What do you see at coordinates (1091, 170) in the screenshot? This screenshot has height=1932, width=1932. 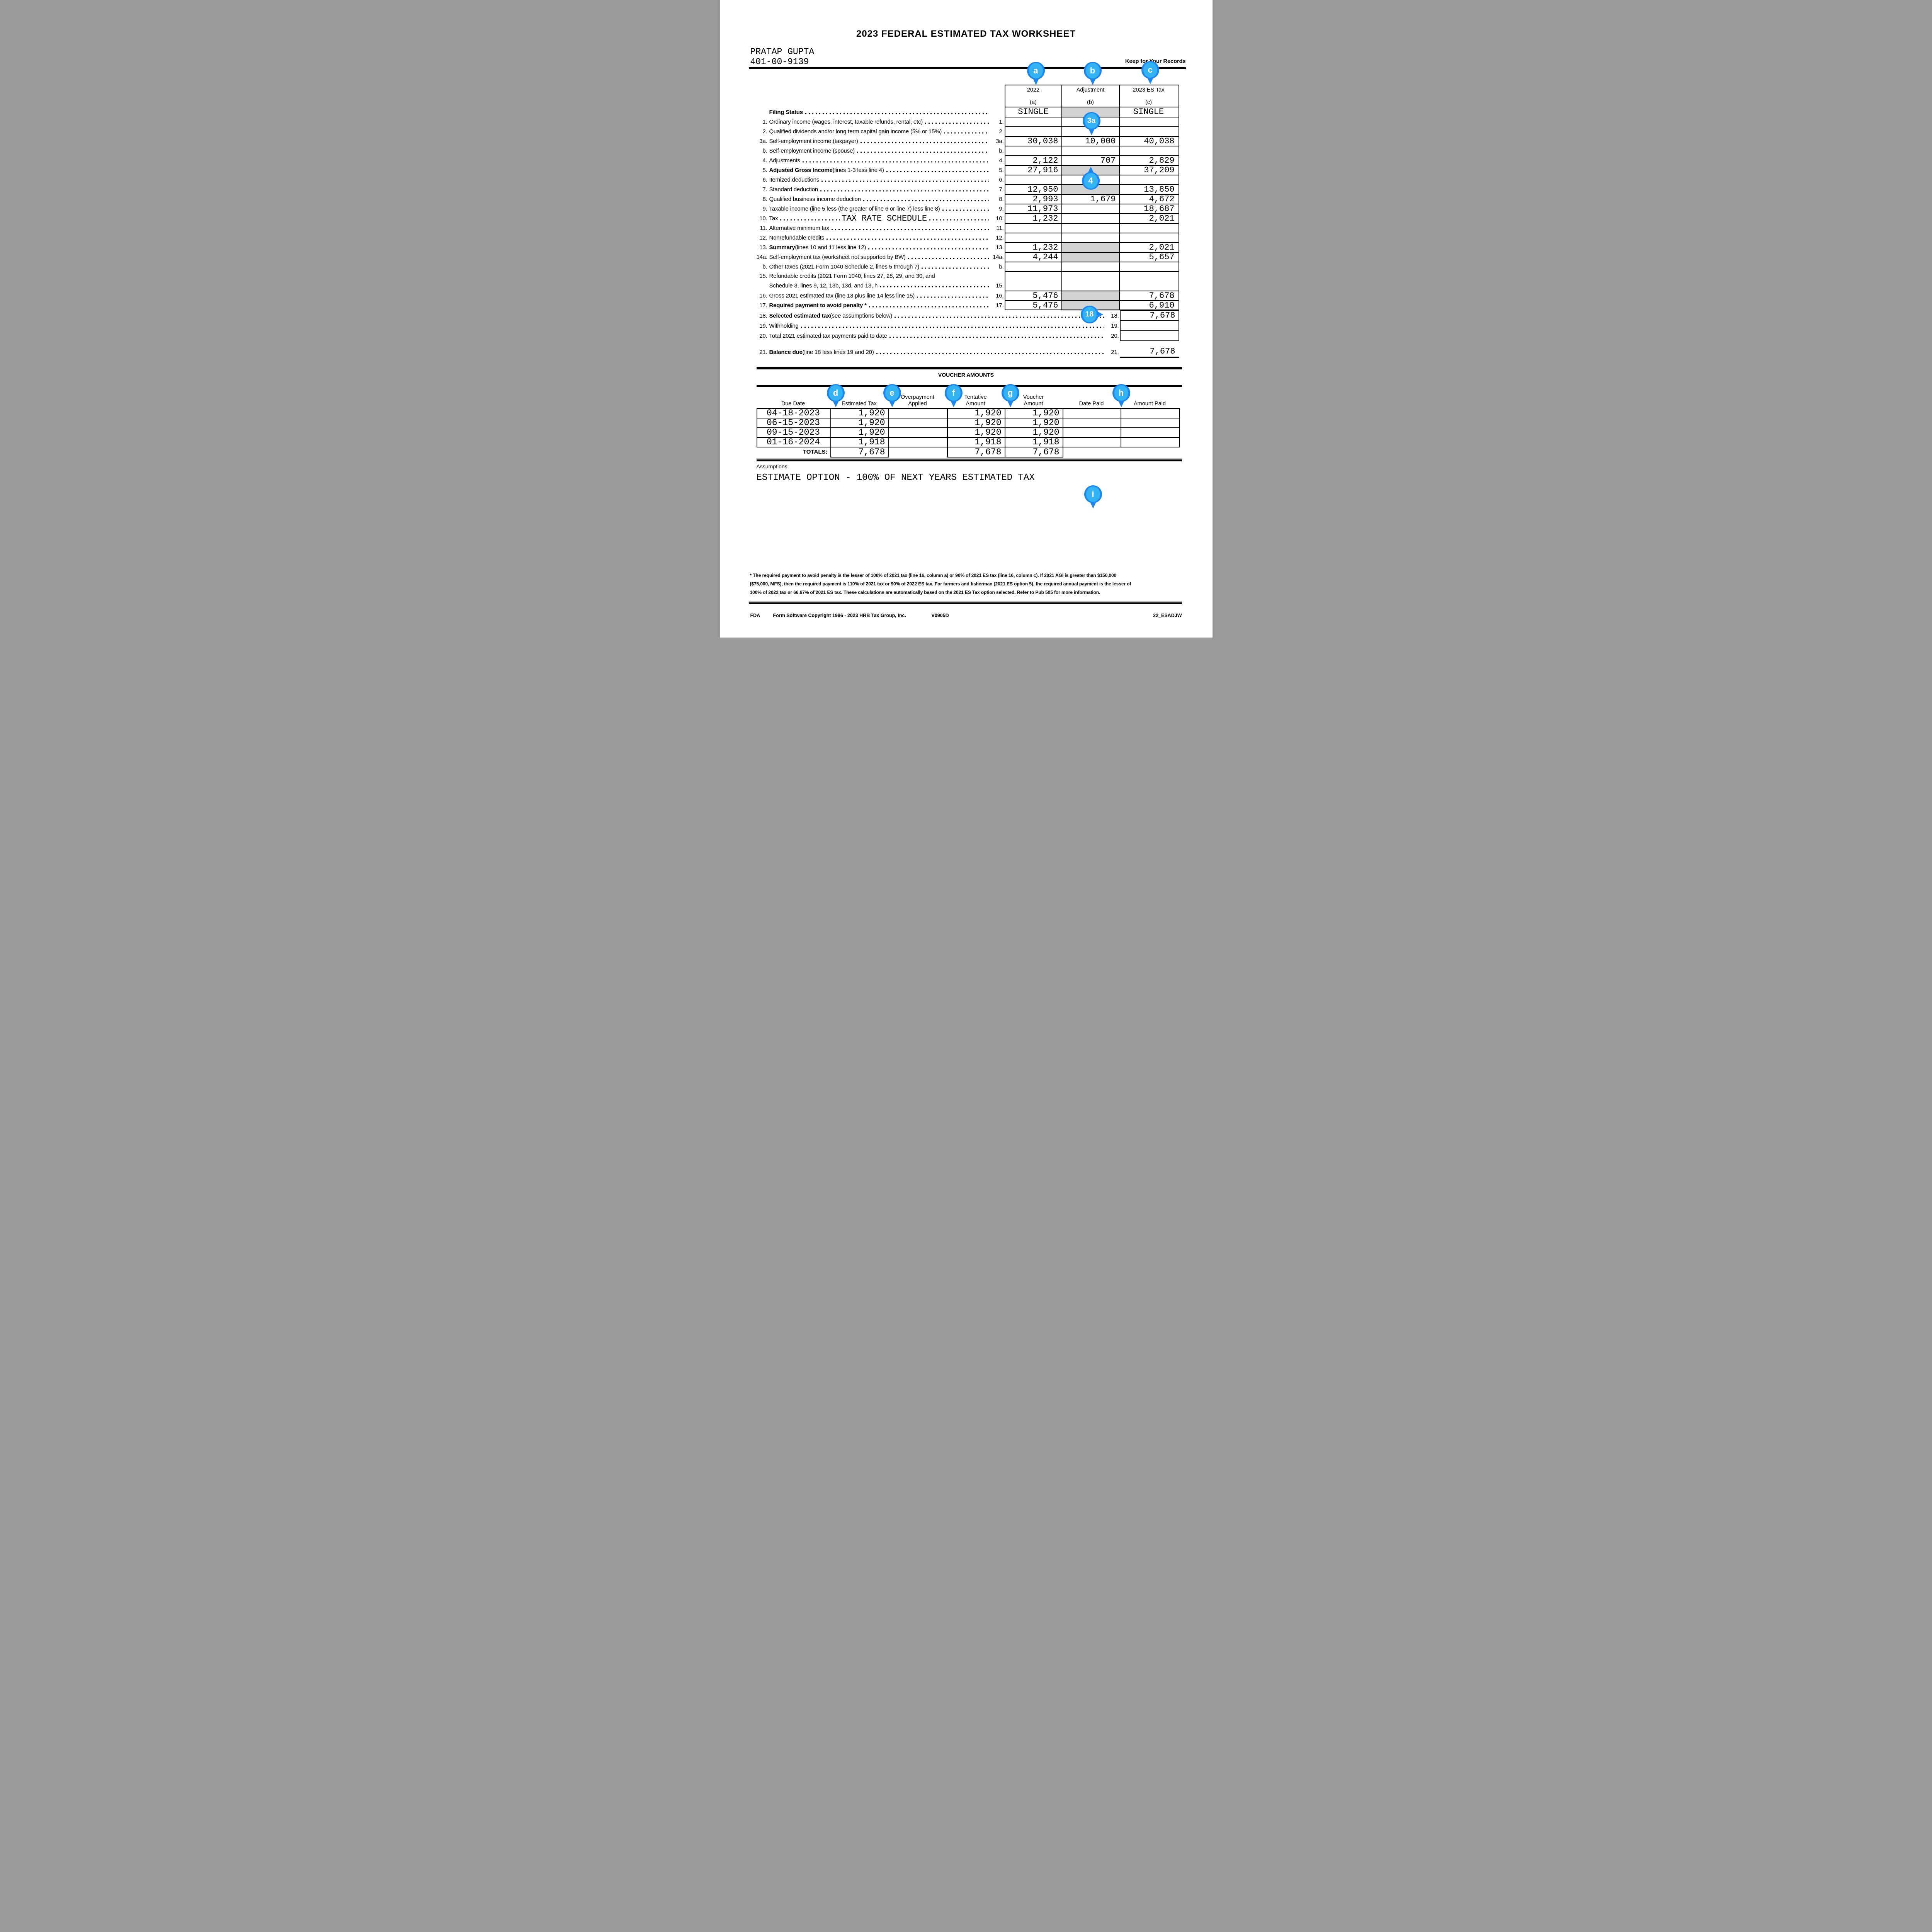 I see `pin-tail-up-icon` at bounding box center [1091, 170].